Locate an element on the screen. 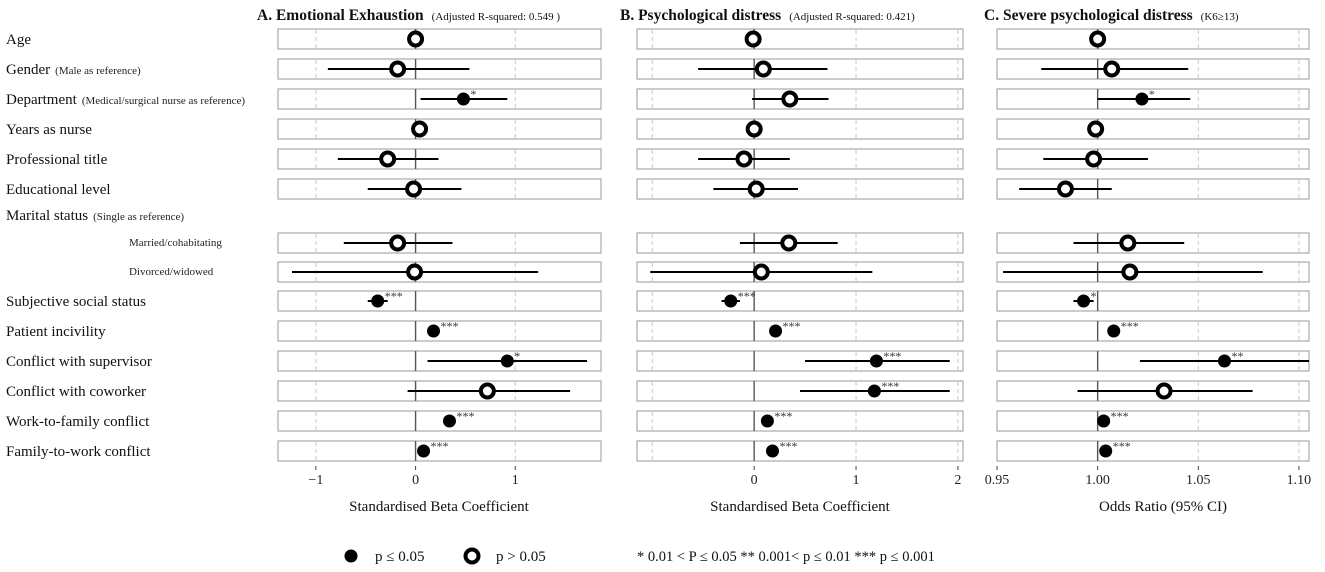 The height and width of the screenshot is (572, 1325). panel-a-point-wfc is located at coordinates (449, 421).